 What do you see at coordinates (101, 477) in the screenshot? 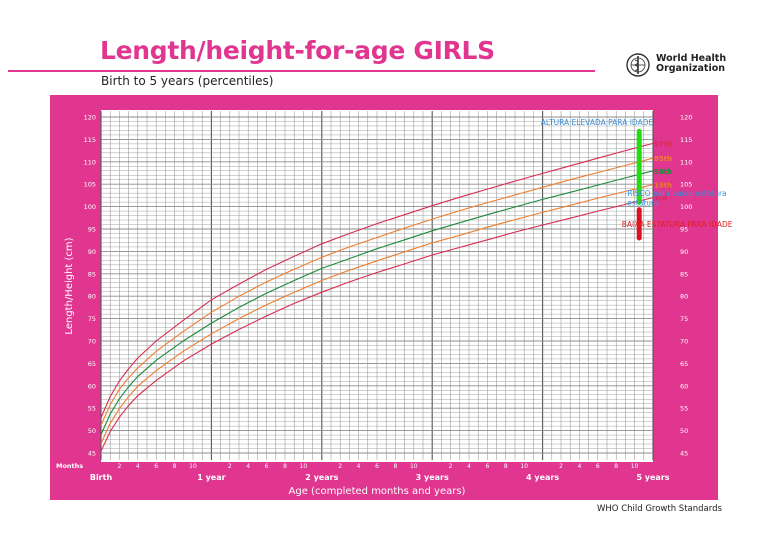
I see `year-tick-label: Birth` at bounding box center [101, 477].